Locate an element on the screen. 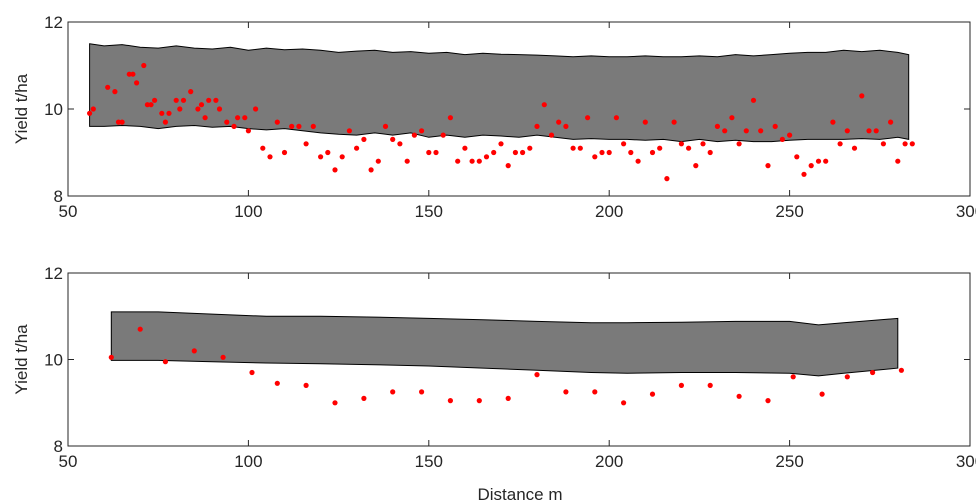  x-tick-label: 150 is located at coordinates (429, 211).